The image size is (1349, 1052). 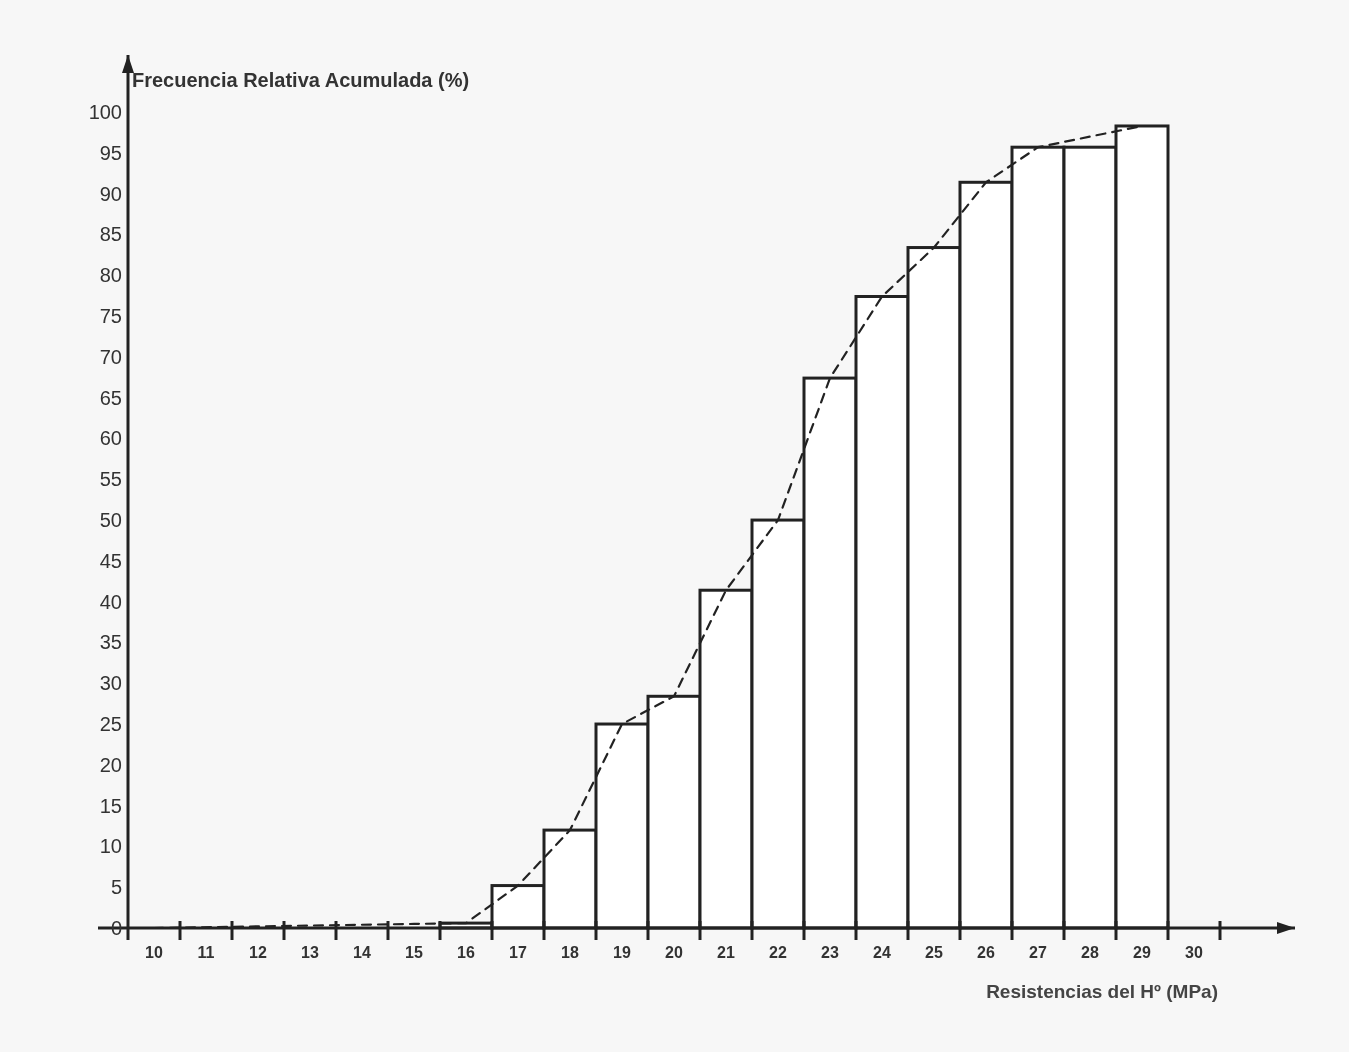 I want to click on y-tick-label: 65, so click(x=110, y=397).